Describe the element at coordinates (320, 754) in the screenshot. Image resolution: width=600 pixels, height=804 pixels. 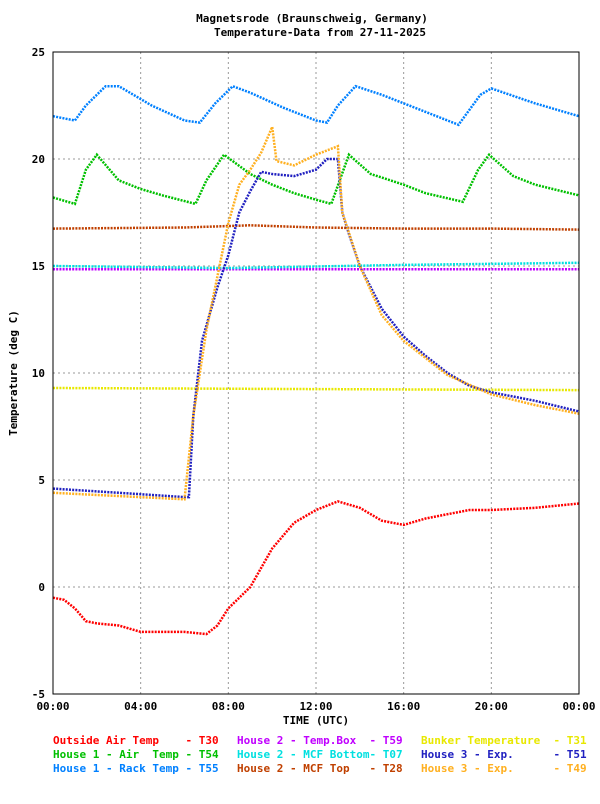
I see `legend-entry: House 2 - MCF Bottom- T07` at that location.